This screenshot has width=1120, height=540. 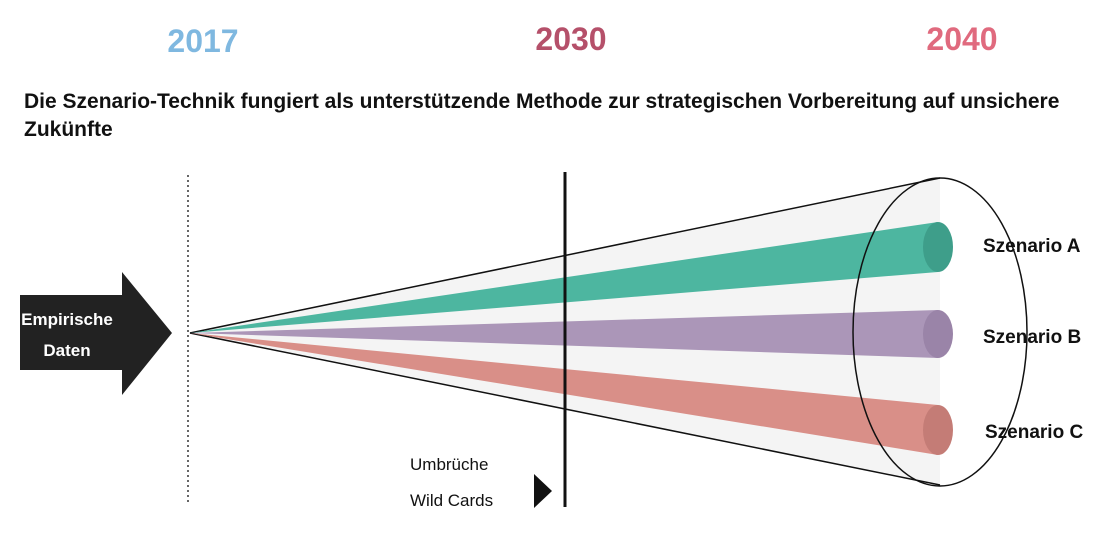 I want to click on beam-b-end, so click(x=938, y=334).